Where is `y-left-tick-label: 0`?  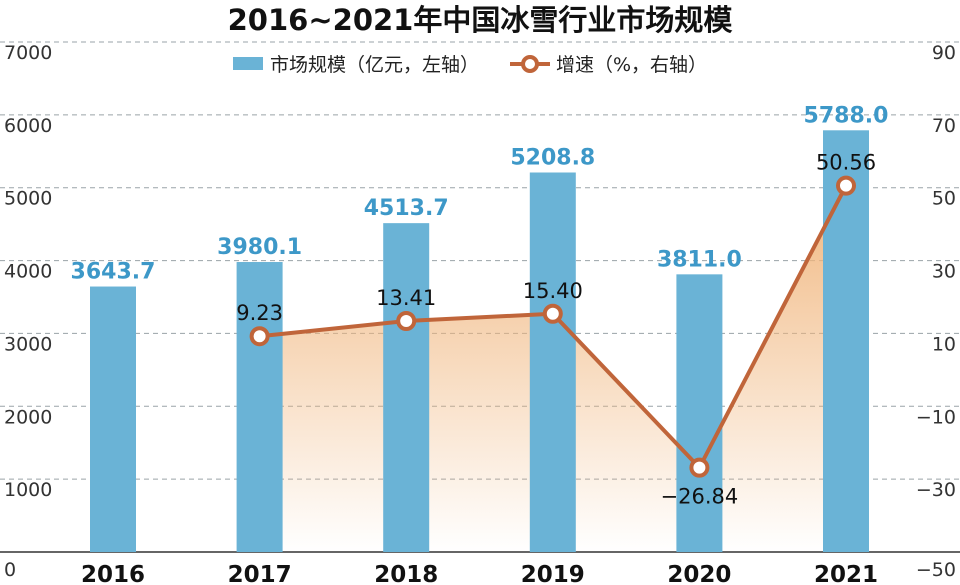 y-left-tick-label: 0 is located at coordinates (10, 570).